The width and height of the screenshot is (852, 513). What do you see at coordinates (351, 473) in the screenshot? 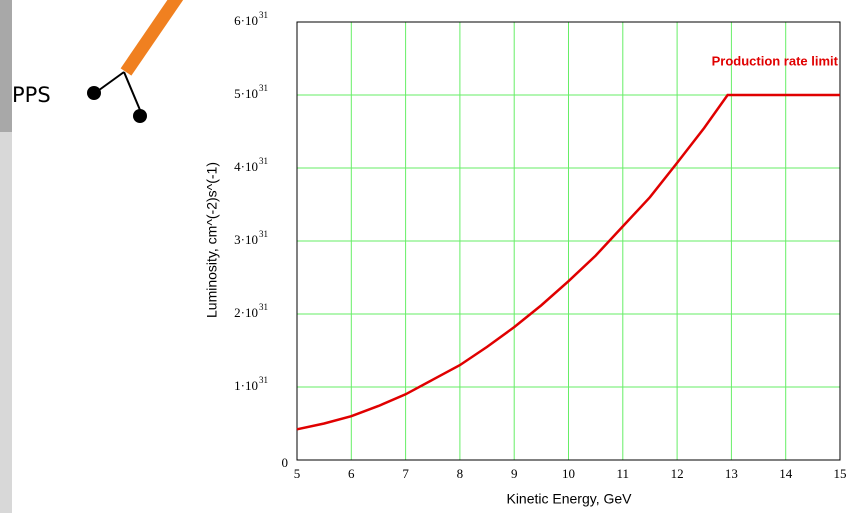
I see `x-tick-label: 6` at bounding box center [351, 473].